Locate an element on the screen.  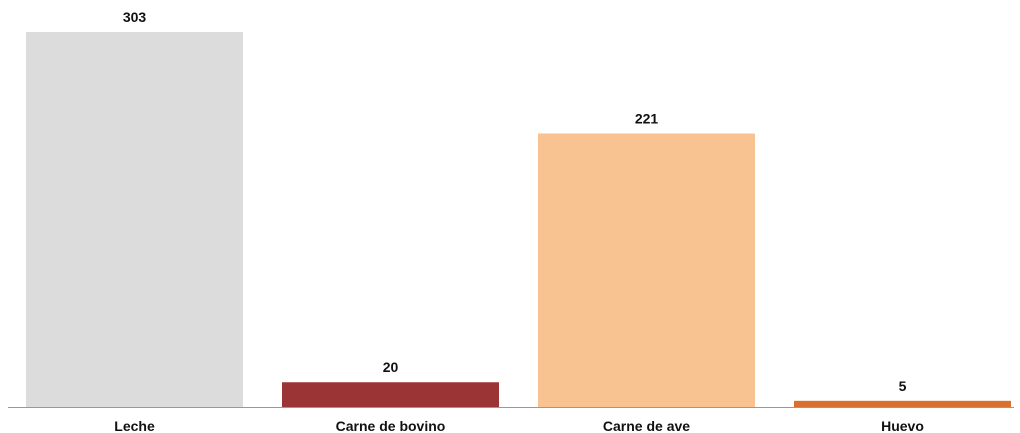
x-tick-label: Leche is located at coordinates (134, 425).